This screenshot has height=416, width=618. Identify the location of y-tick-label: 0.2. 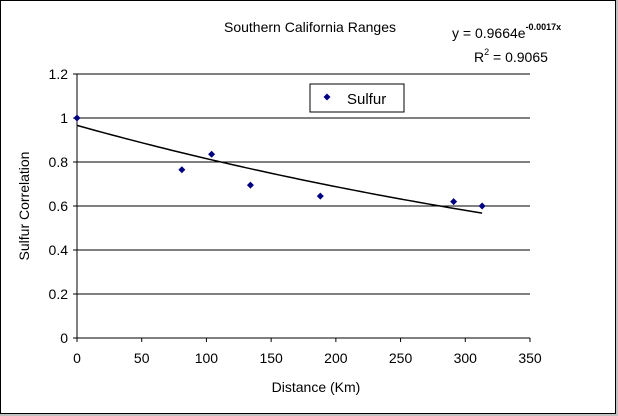
(59, 294).